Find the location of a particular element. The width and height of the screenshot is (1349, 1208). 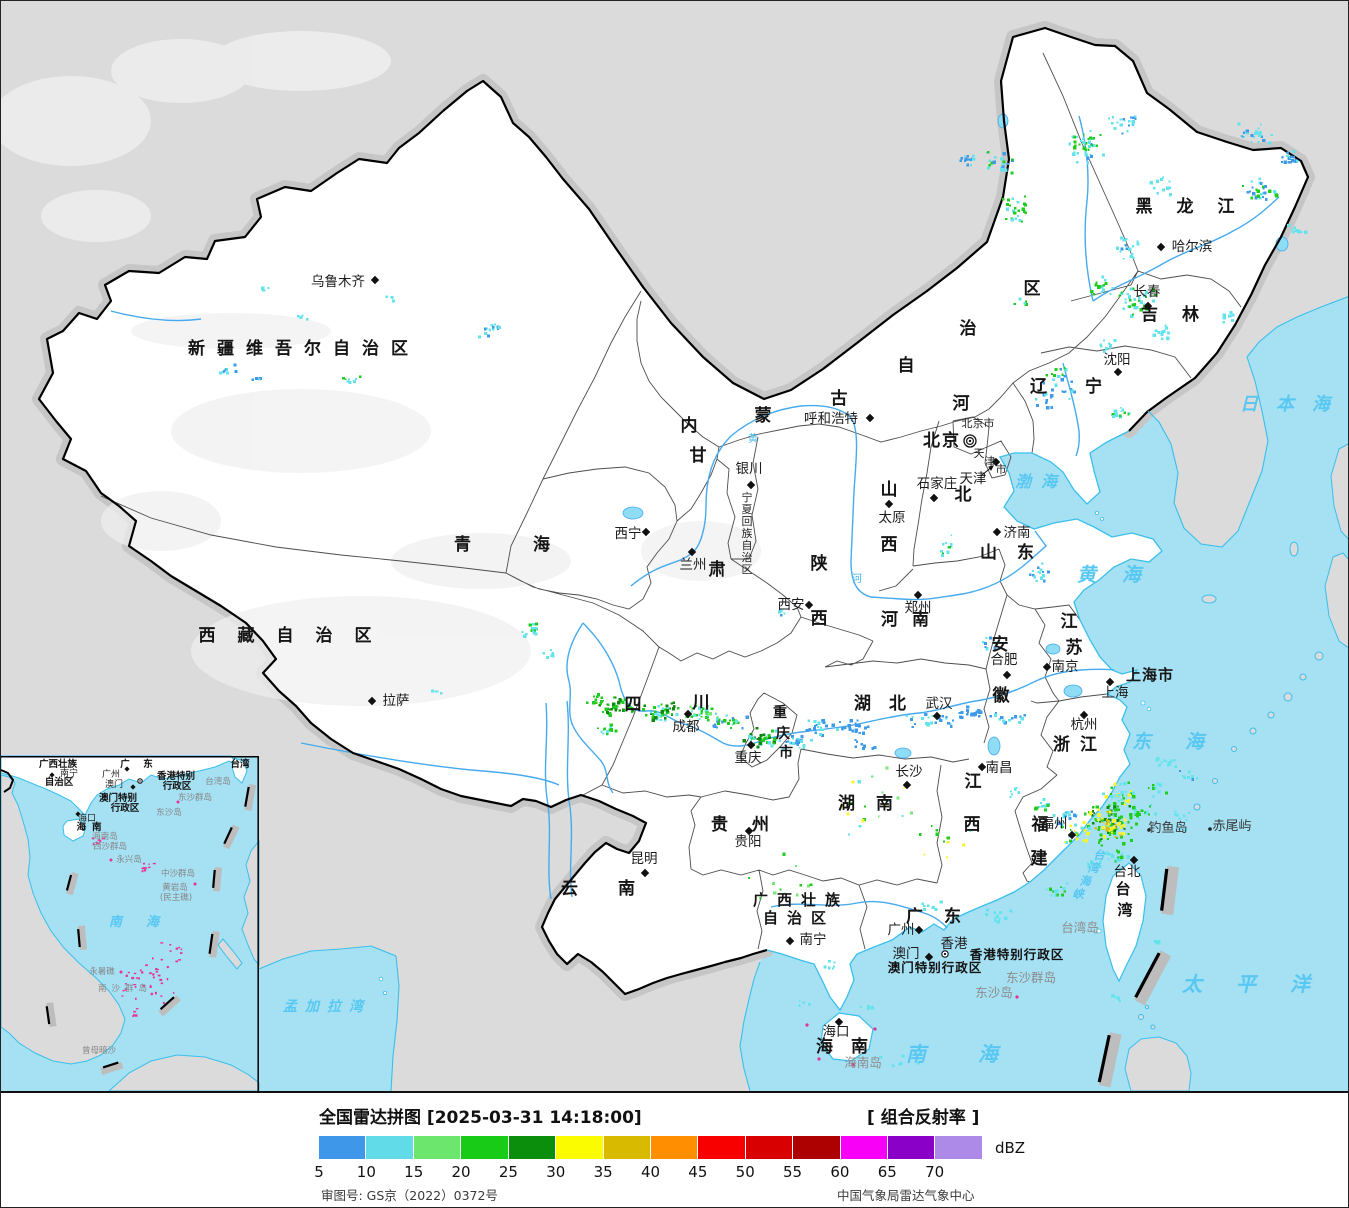

capital-marker is located at coordinates (970, 441).